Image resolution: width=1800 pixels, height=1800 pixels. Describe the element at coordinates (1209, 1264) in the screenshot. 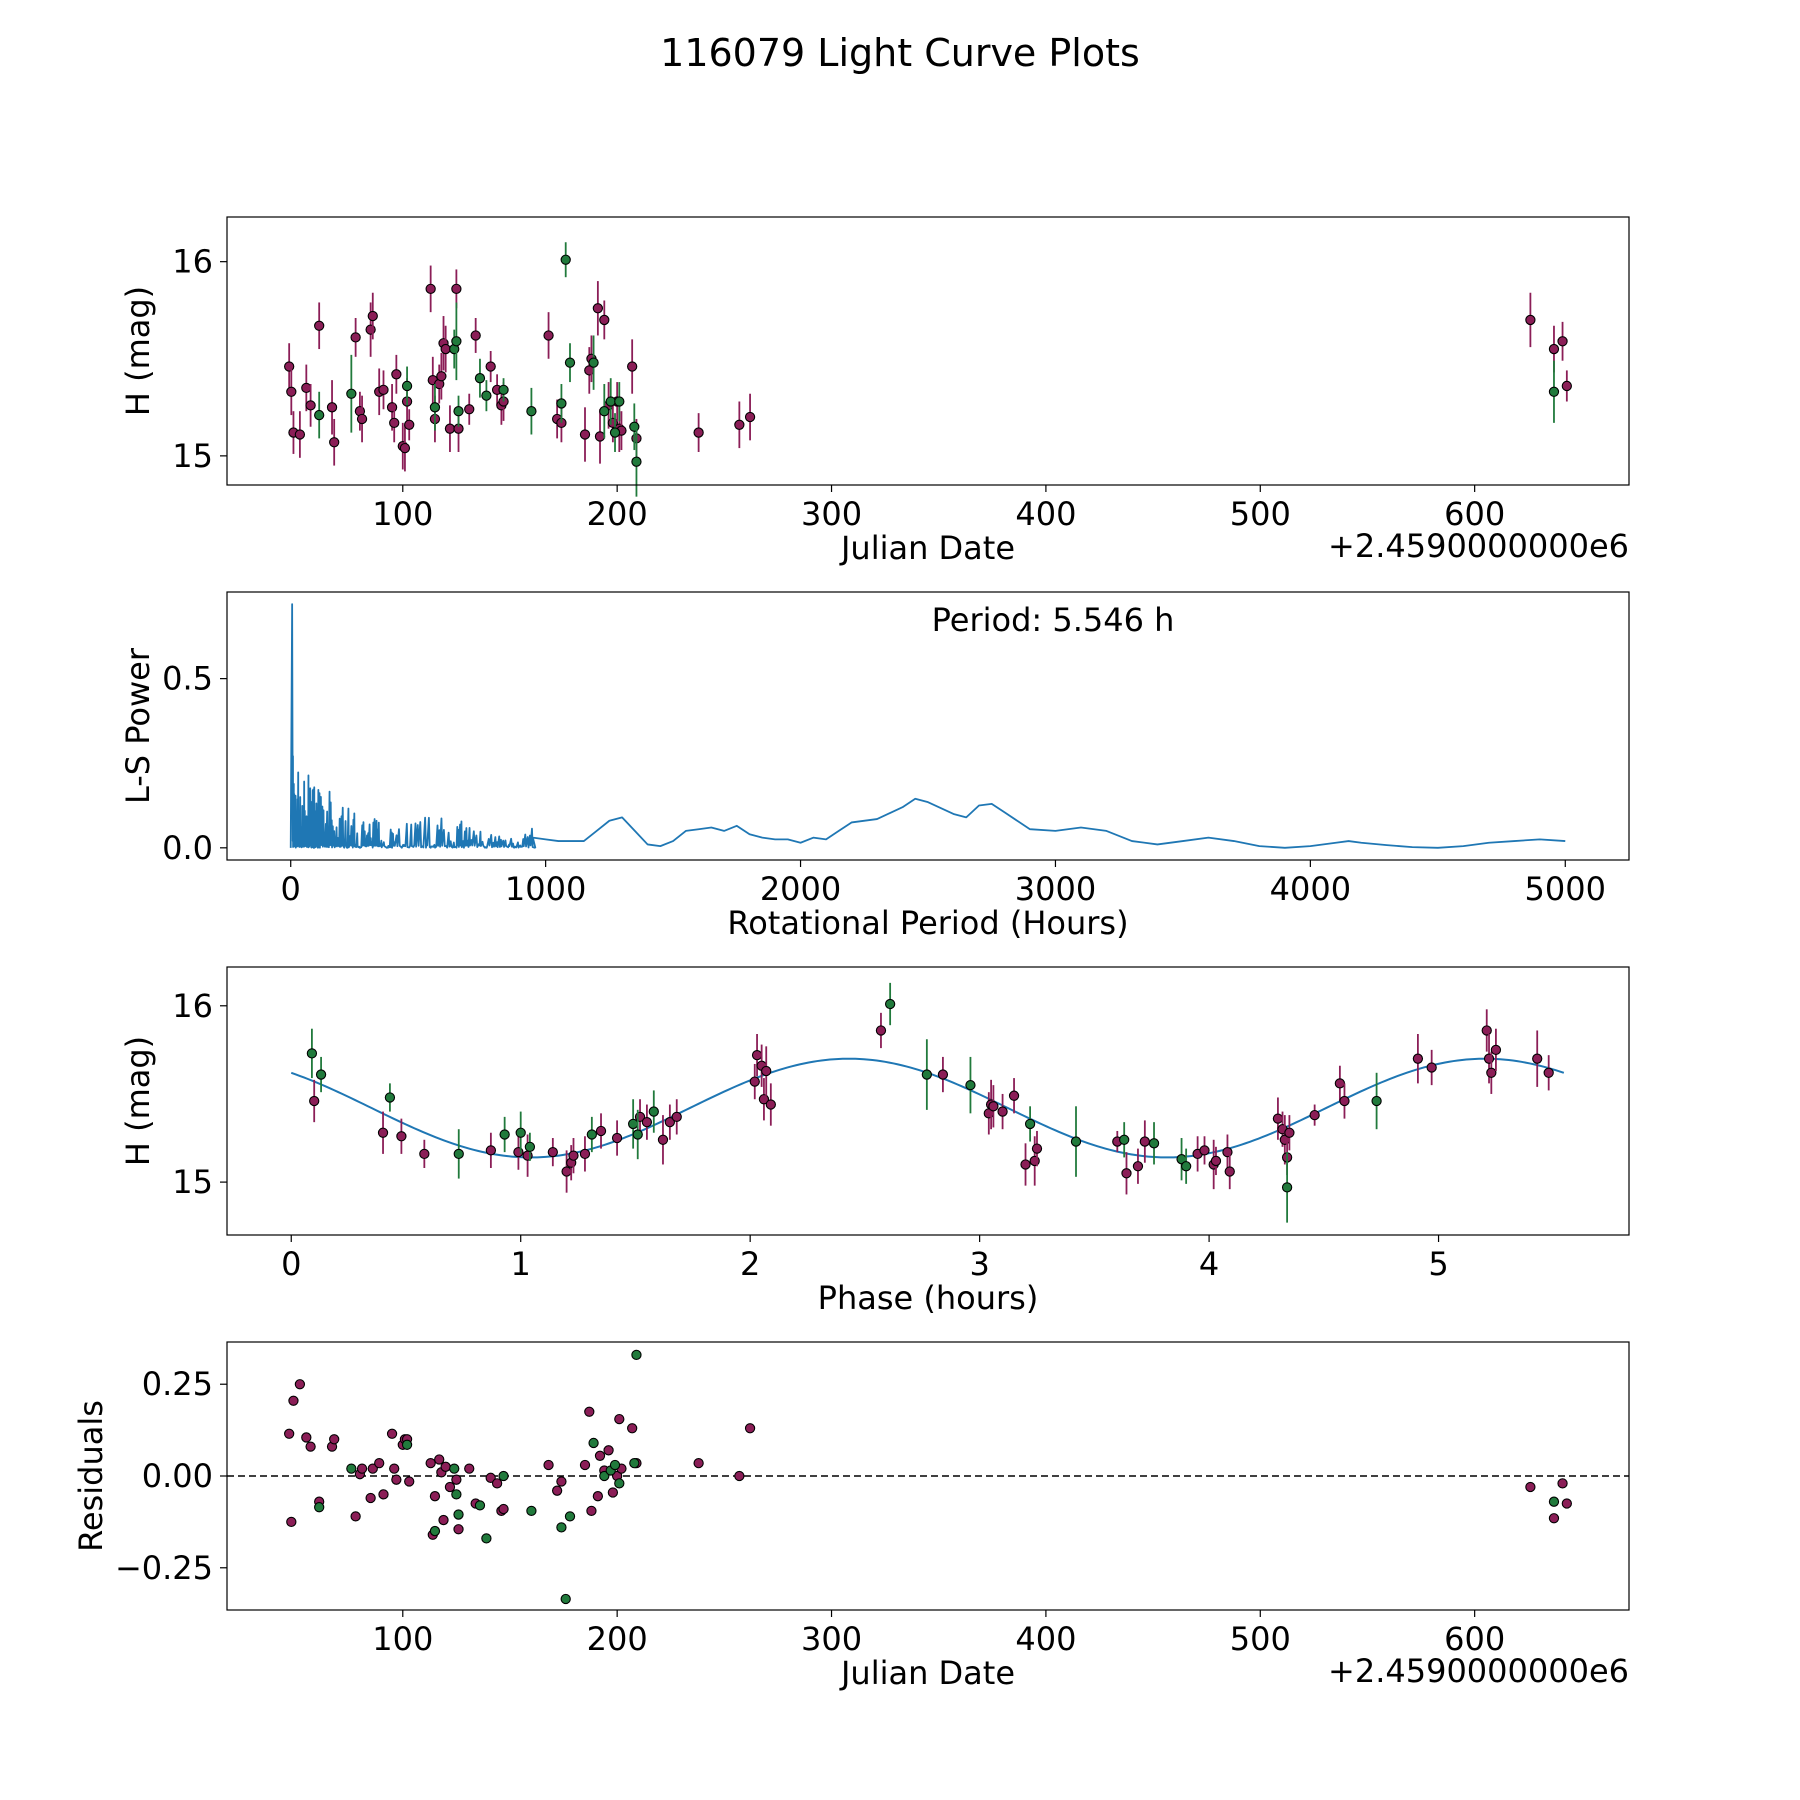

I see `phase-x-tick-label: 4` at that location.